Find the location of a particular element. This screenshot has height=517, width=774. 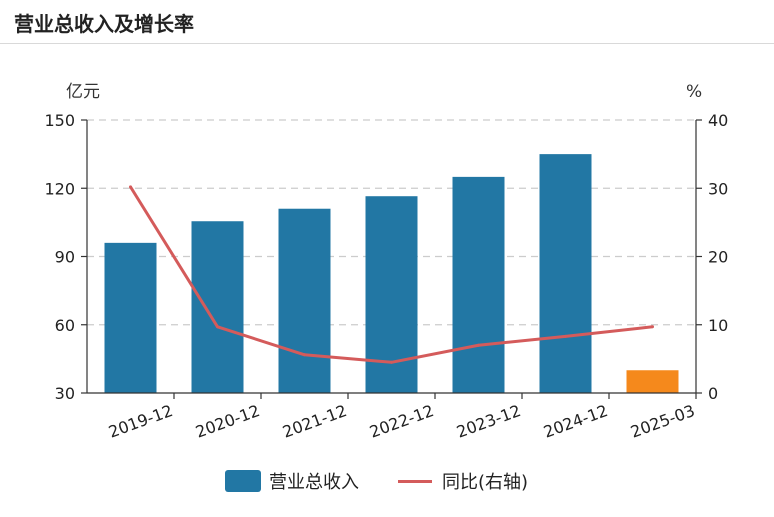

x-tick-label: 2020-12 is located at coordinates (227, 421).